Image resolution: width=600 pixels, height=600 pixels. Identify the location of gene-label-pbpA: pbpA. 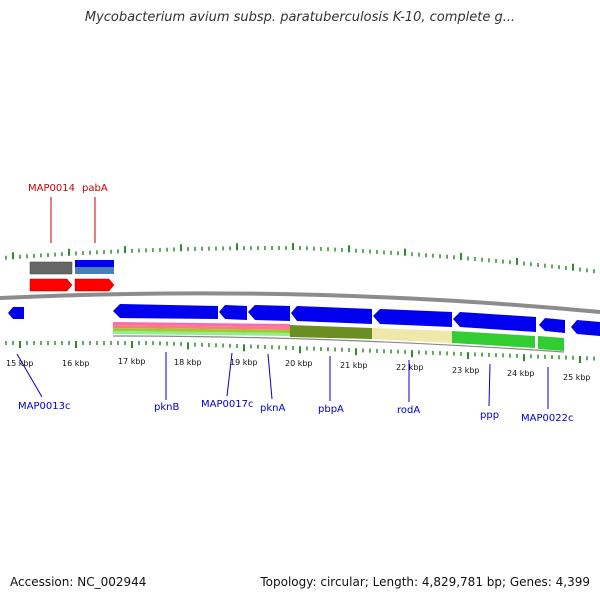
(331, 409).